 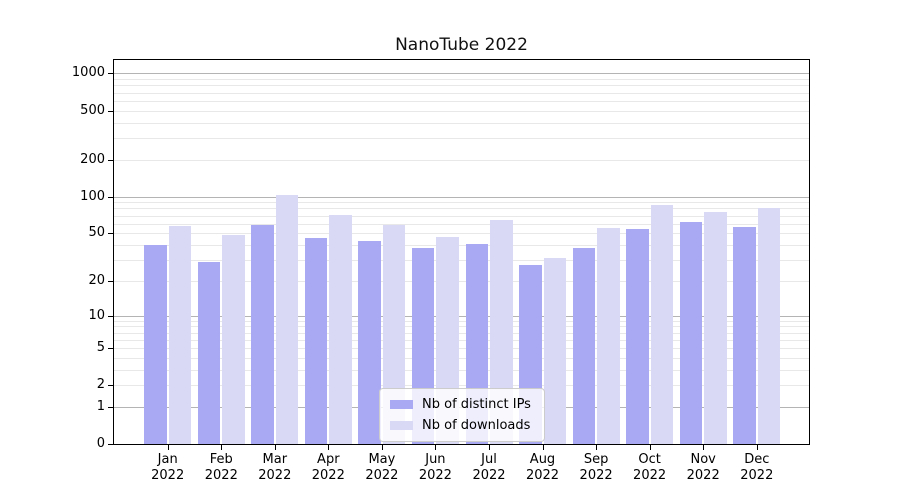 I want to click on x-tick-mark-jun, so click(x=436, y=447).